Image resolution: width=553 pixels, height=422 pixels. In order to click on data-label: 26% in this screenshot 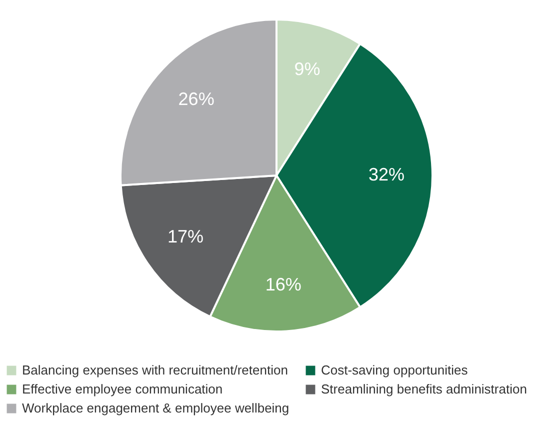, I will do `click(196, 99)`.